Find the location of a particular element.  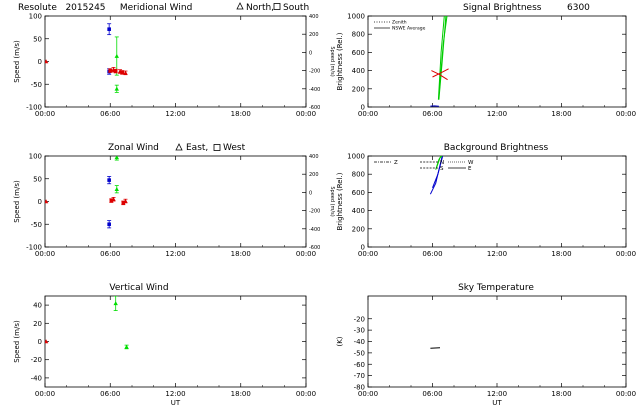

background-legend-label: Z is located at coordinates (396, 163).